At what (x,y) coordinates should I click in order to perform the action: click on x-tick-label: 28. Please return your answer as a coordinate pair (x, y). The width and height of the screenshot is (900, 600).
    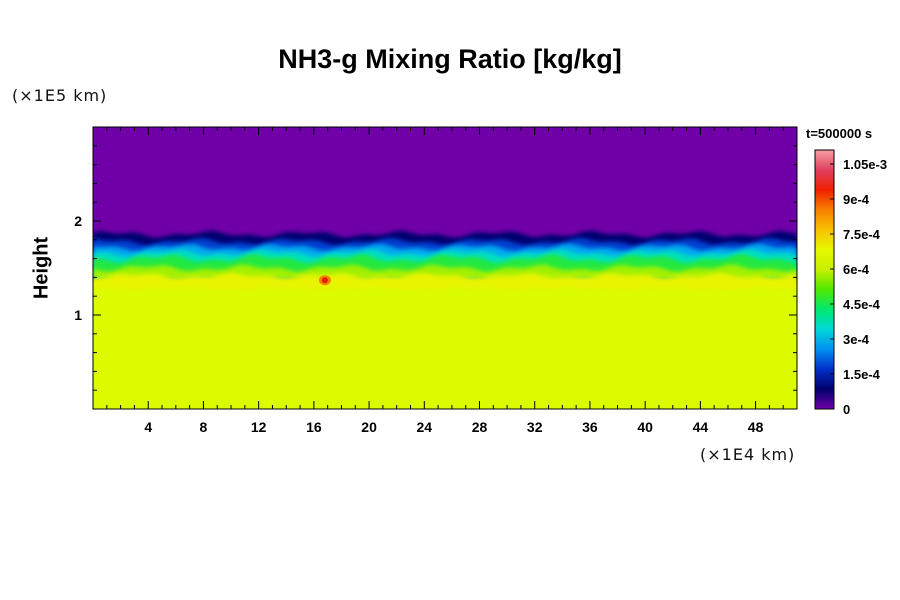
    Looking at the image, I should click on (480, 427).